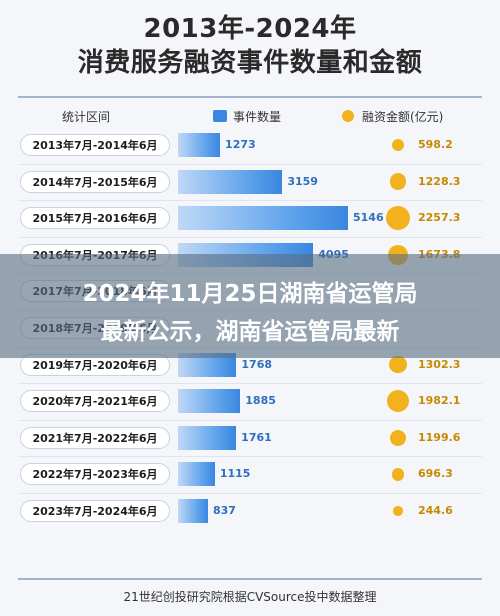  I want to click on period-label: 2021年7月-2022年6月, so click(95, 437).